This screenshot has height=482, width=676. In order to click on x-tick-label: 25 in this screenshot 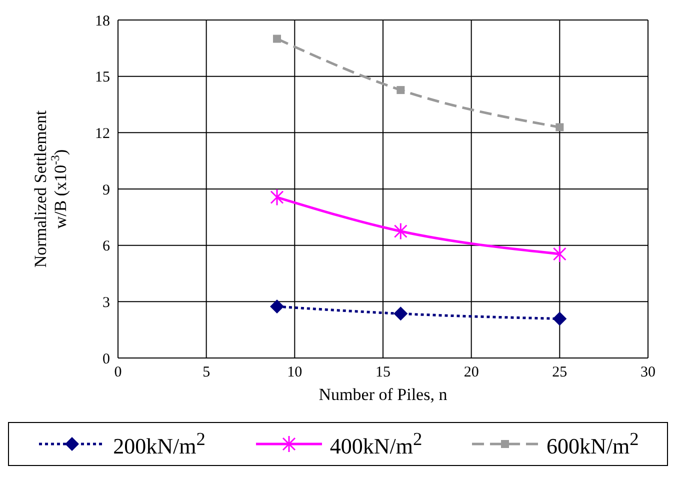, I will do `click(560, 372)`.